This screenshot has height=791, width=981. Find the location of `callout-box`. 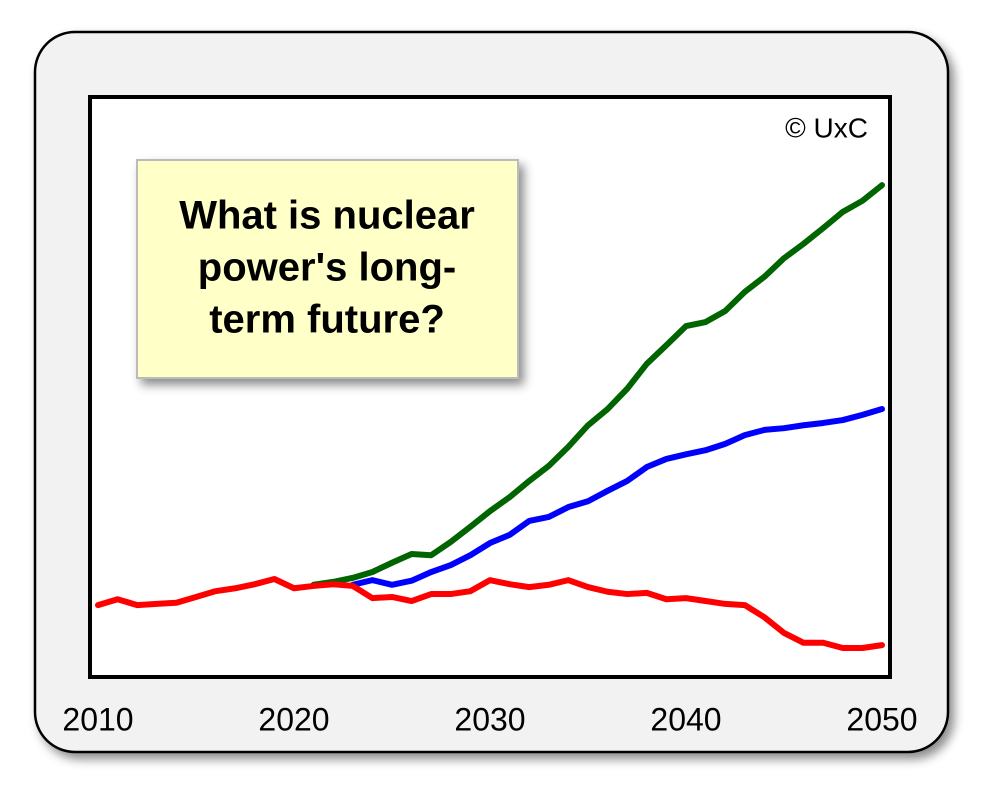

callout-box is located at coordinates (327, 269).